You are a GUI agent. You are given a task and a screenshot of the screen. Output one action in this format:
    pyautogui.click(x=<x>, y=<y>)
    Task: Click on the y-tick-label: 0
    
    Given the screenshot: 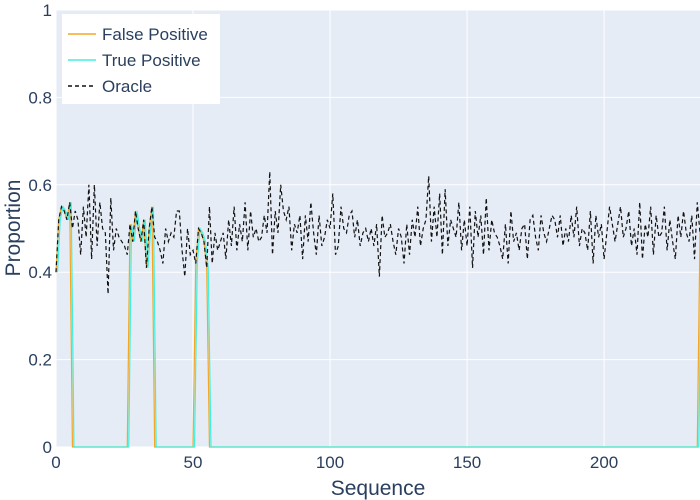 What is the action you would take?
    pyautogui.click(x=47, y=447)
    